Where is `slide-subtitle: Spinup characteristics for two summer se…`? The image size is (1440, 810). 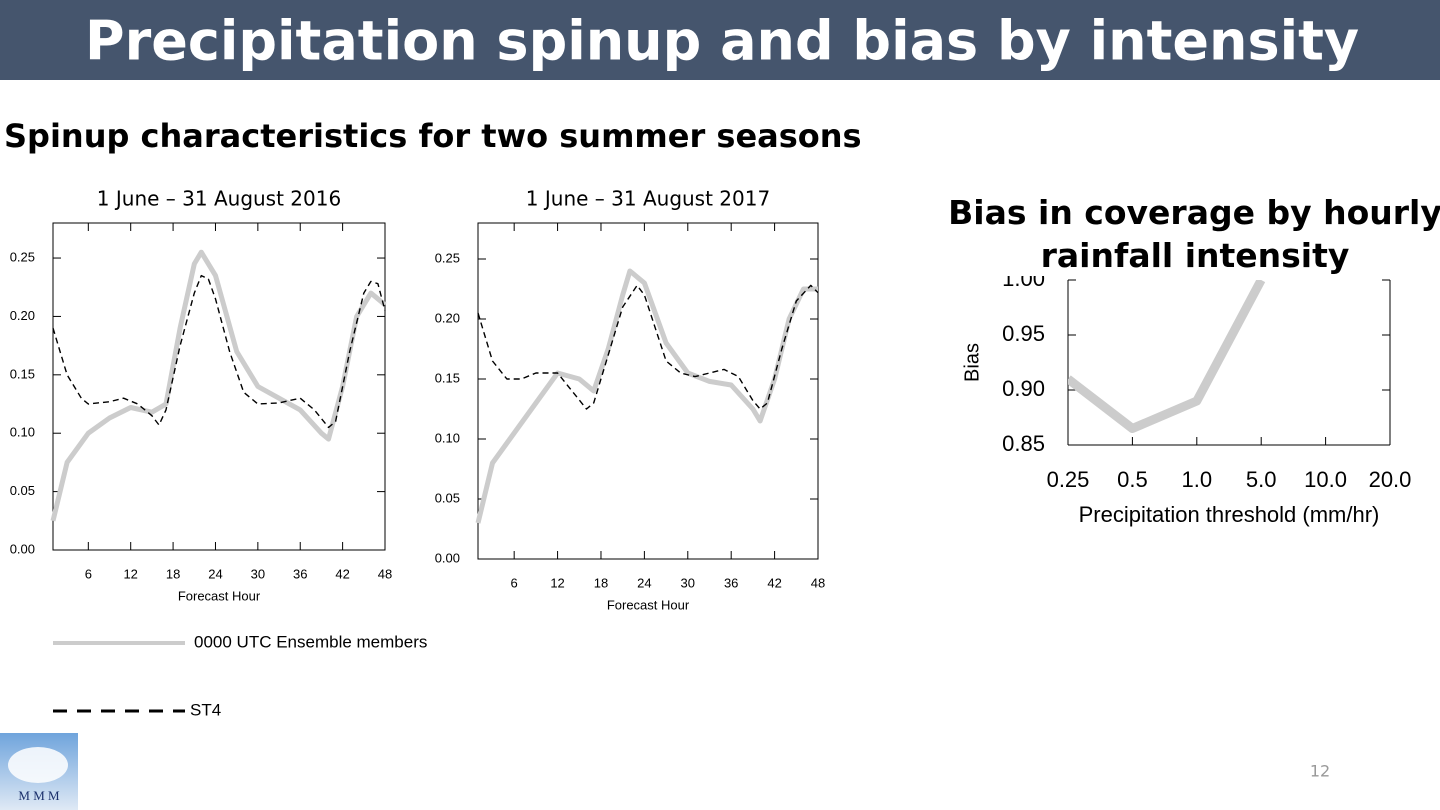
slide-subtitle: Spinup characteristics for two summer se… is located at coordinates (433, 136).